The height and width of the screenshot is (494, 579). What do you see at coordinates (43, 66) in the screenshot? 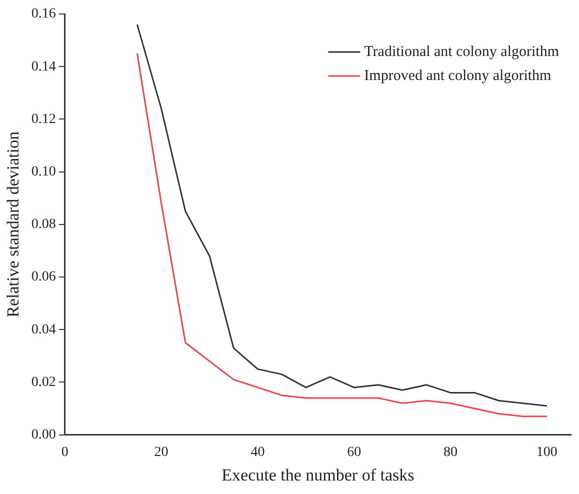
I see `y-tick-label: 0.14` at bounding box center [43, 66].